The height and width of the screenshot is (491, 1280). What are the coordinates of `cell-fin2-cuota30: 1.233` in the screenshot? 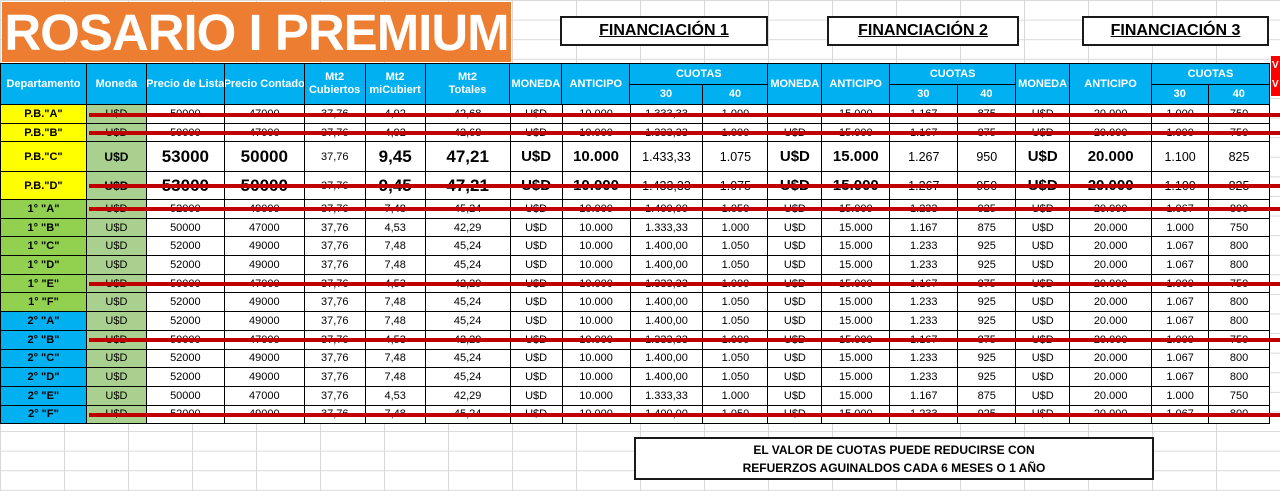 It's located at (924, 321).